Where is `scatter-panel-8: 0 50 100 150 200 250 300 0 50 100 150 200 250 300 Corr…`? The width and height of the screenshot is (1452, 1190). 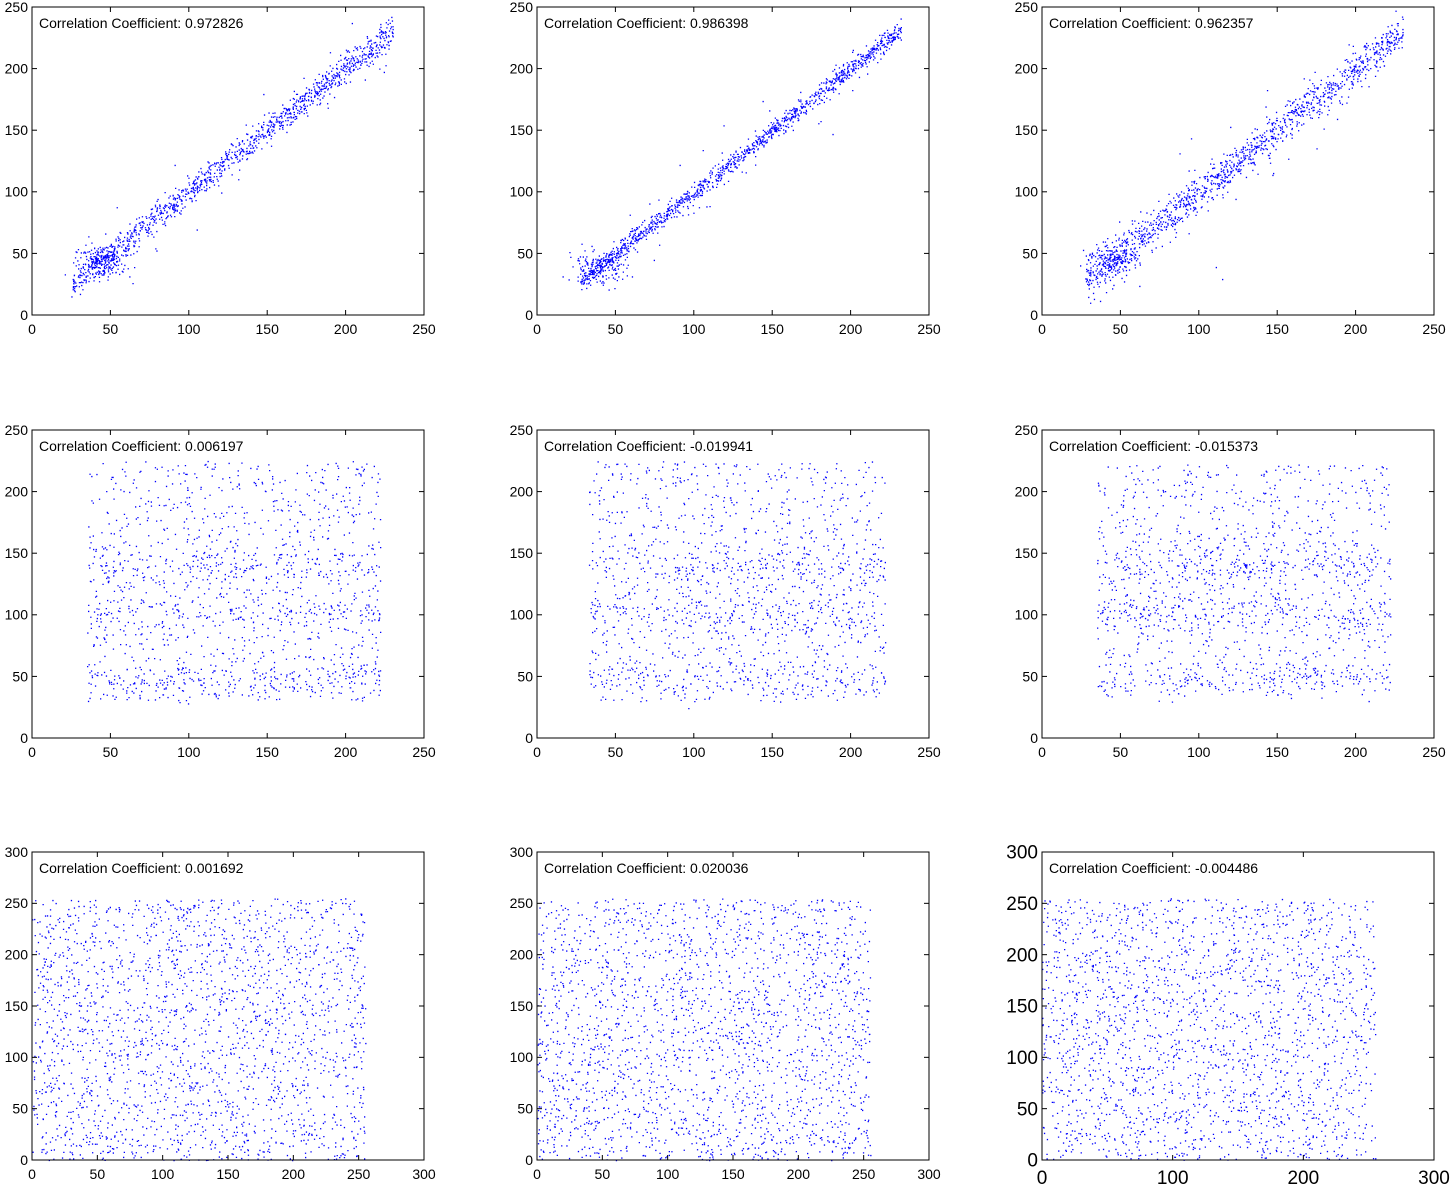
scatter-panel-8: 0 50 100 150 200 250 300 0 50 100 150 200 250 300 Corr… is located at coordinates (725, 1013).